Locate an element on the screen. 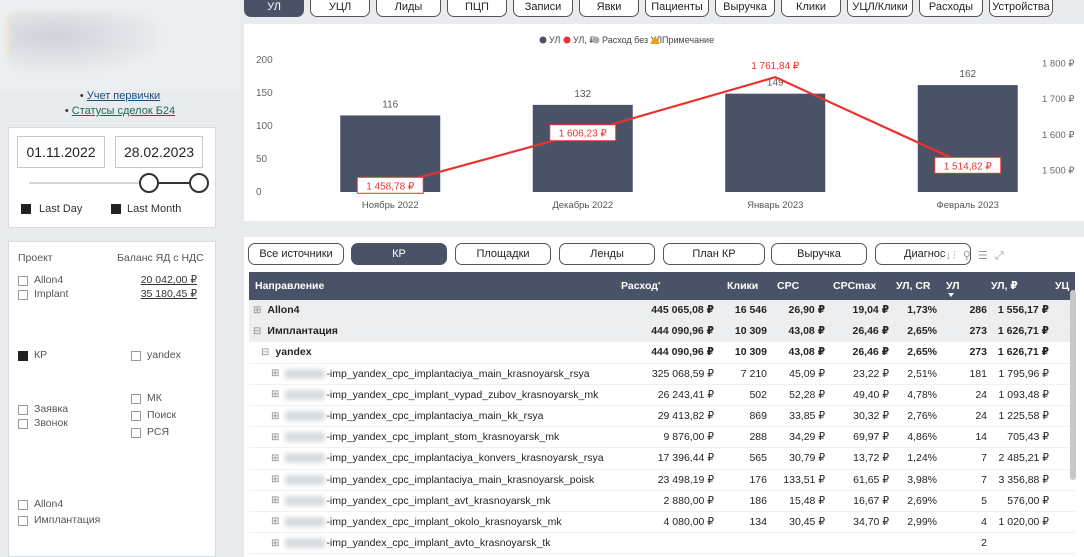  start-date-input: 01.11.2022 is located at coordinates (61, 152).